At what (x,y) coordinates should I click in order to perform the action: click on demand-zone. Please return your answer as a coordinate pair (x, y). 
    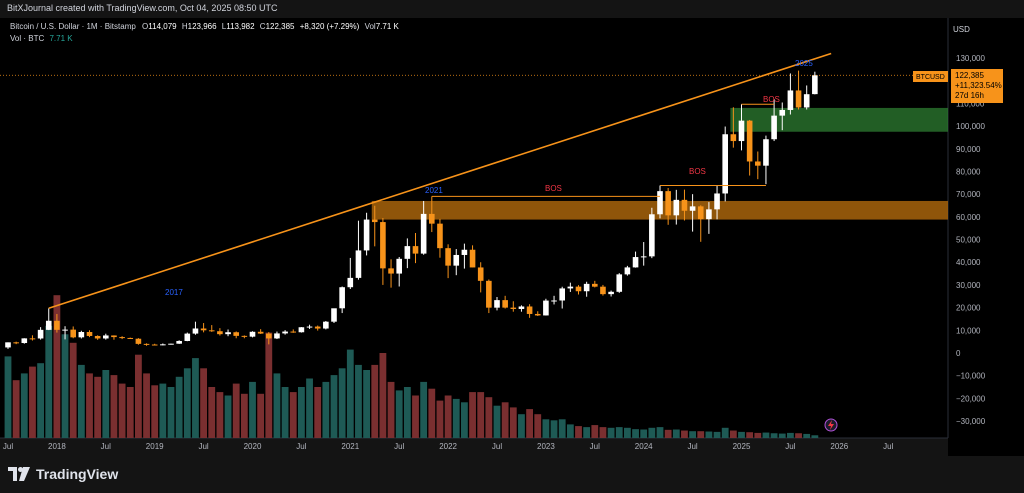
    Looking at the image, I should click on (839, 119).